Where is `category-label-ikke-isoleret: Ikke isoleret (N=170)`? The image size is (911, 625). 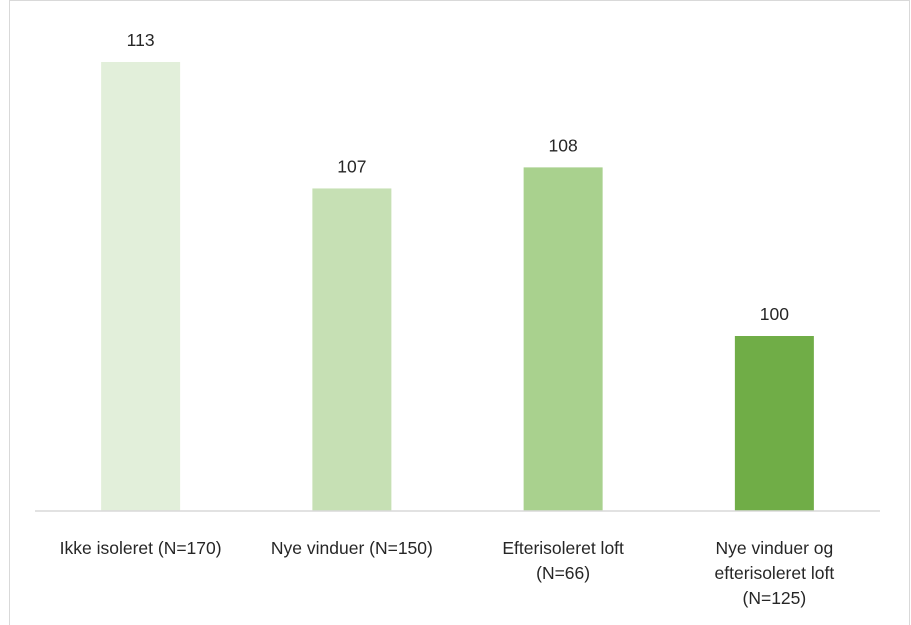 category-label-ikke-isoleret: Ikke isoleret (N=170) is located at coordinates (140, 548).